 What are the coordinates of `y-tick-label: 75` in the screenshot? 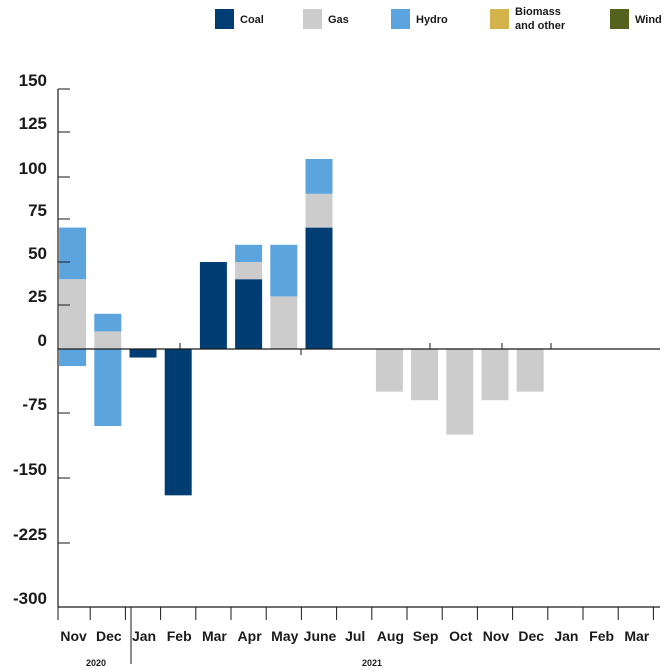 It's located at (37, 210).